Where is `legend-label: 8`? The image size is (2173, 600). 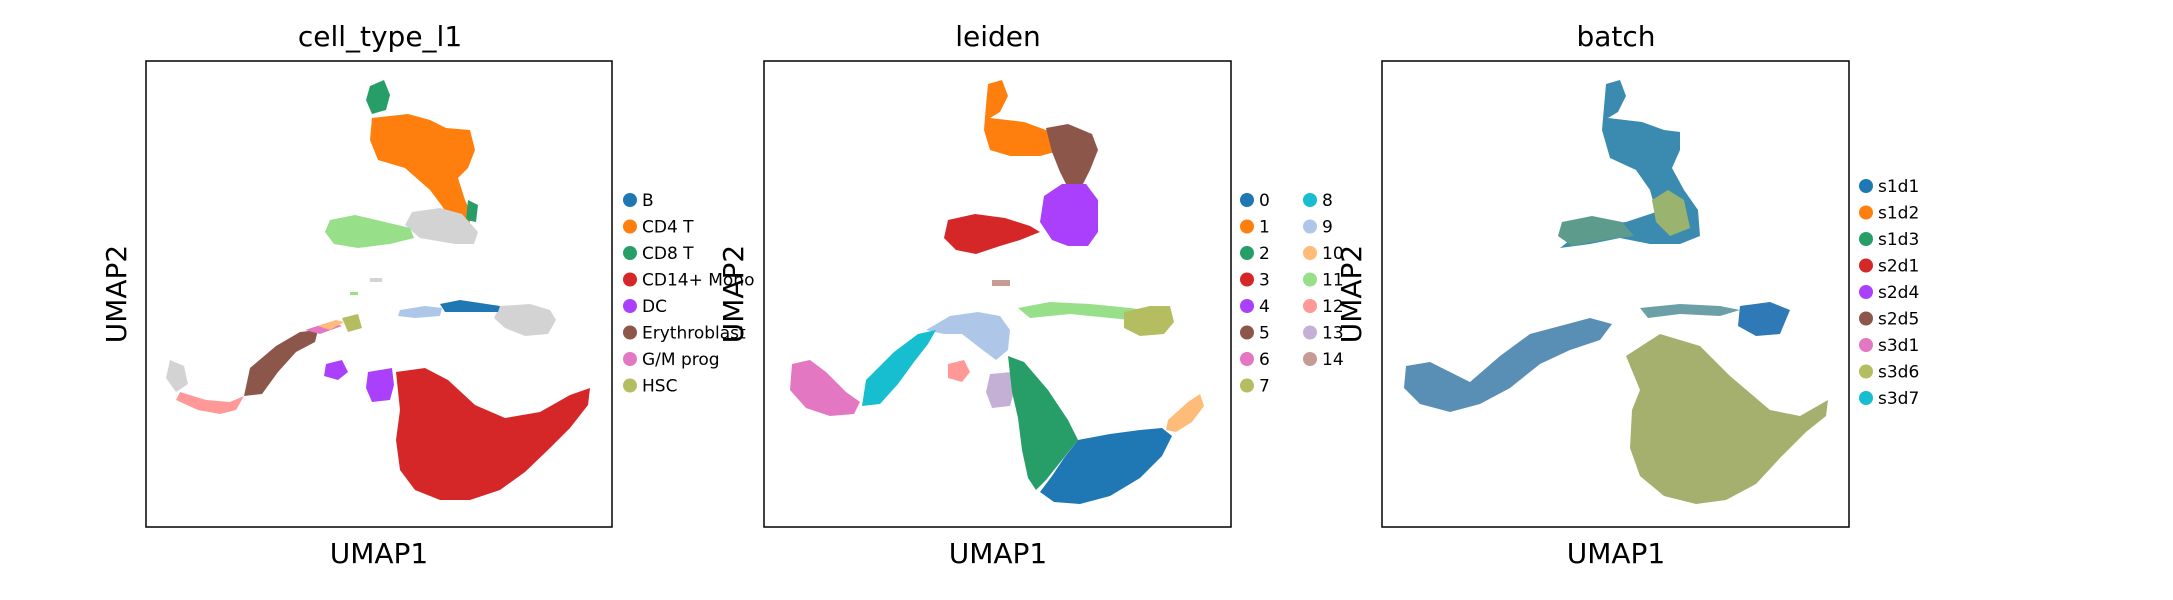
legend-label: 8 is located at coordinates (1327, 201).